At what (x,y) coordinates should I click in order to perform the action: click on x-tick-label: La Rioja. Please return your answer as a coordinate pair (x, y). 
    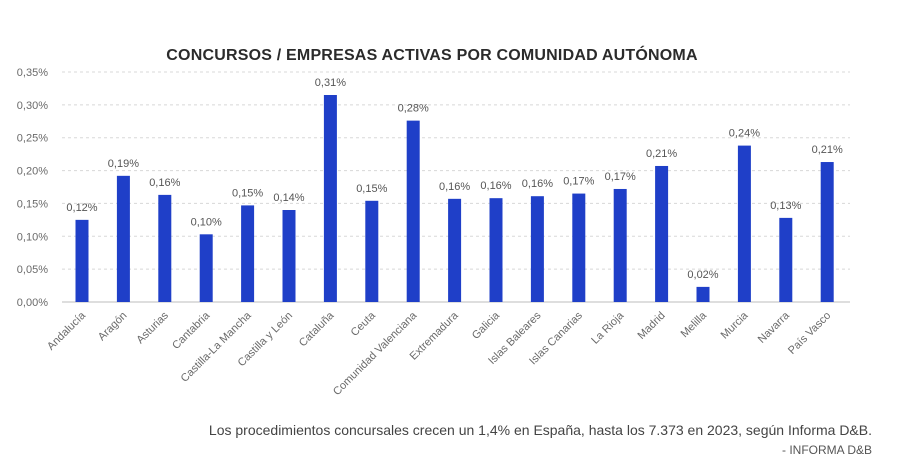
    Looking at the image, I should click on (608, 328).